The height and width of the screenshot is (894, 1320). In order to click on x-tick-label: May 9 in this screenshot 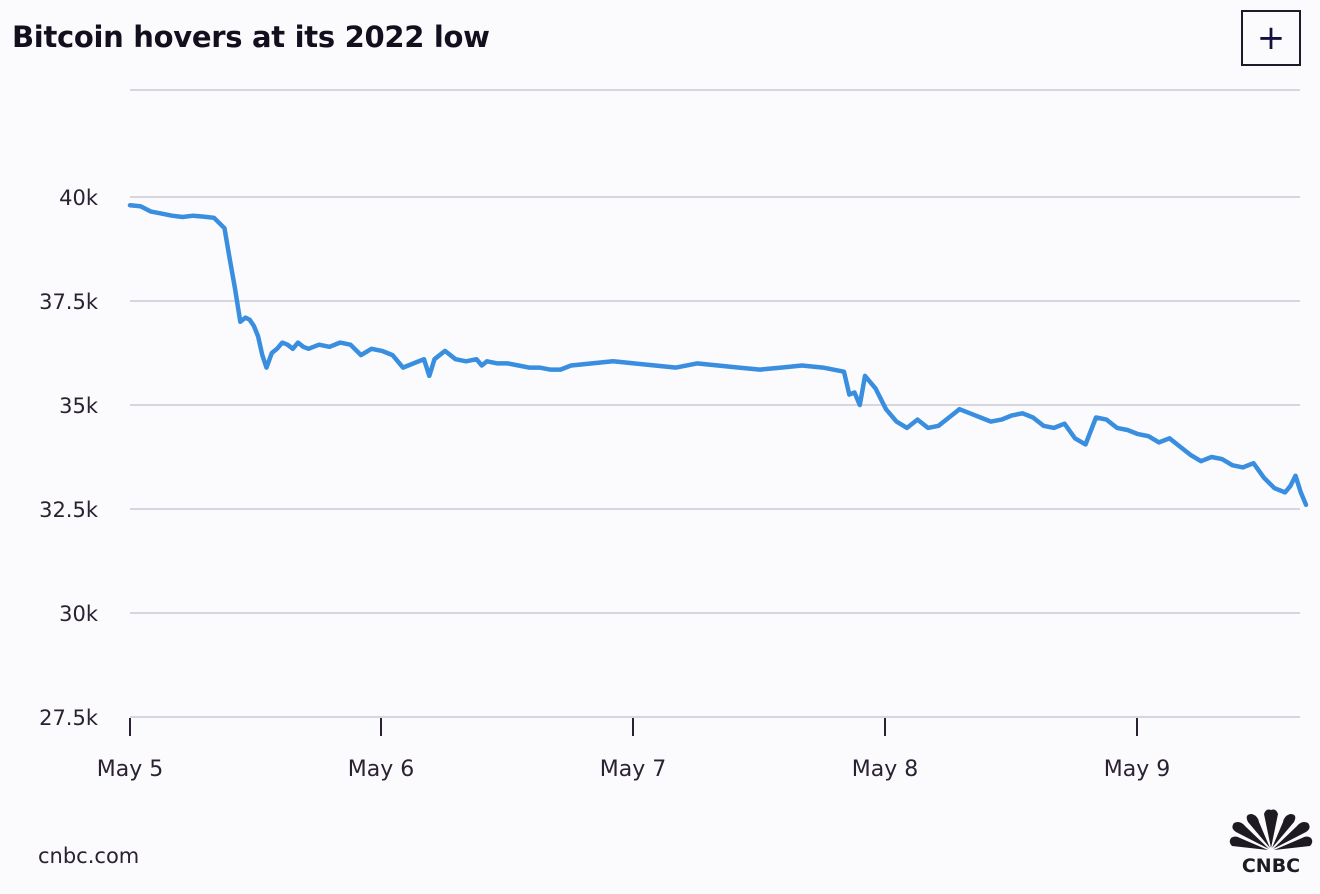, I will do `click(1137, 769)`.